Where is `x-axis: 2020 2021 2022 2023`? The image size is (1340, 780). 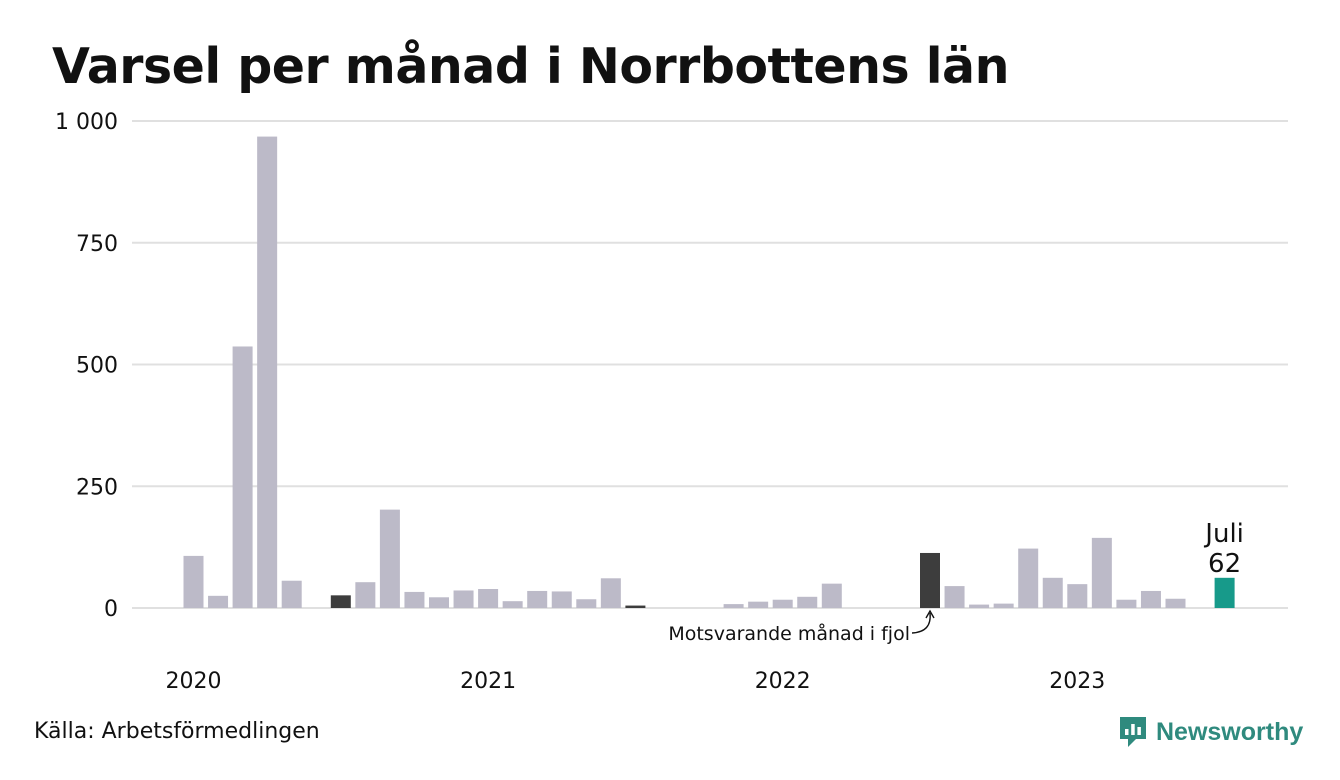
x-axis: 2020 2021 2022 2023 is located at coordinates (636, 681).